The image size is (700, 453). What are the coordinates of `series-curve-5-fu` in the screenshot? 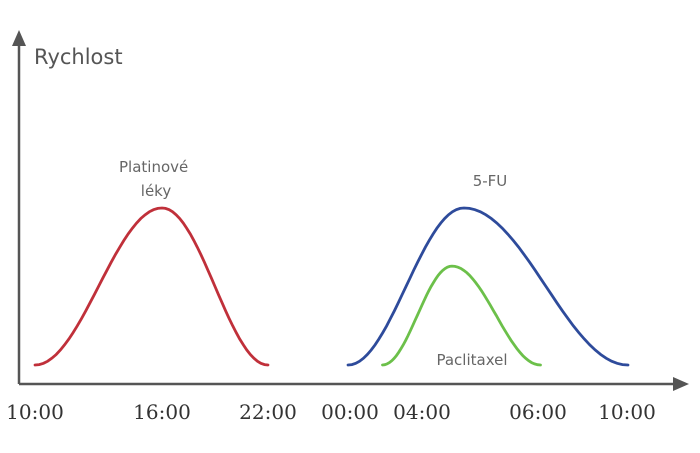 It's located at (488, 286).